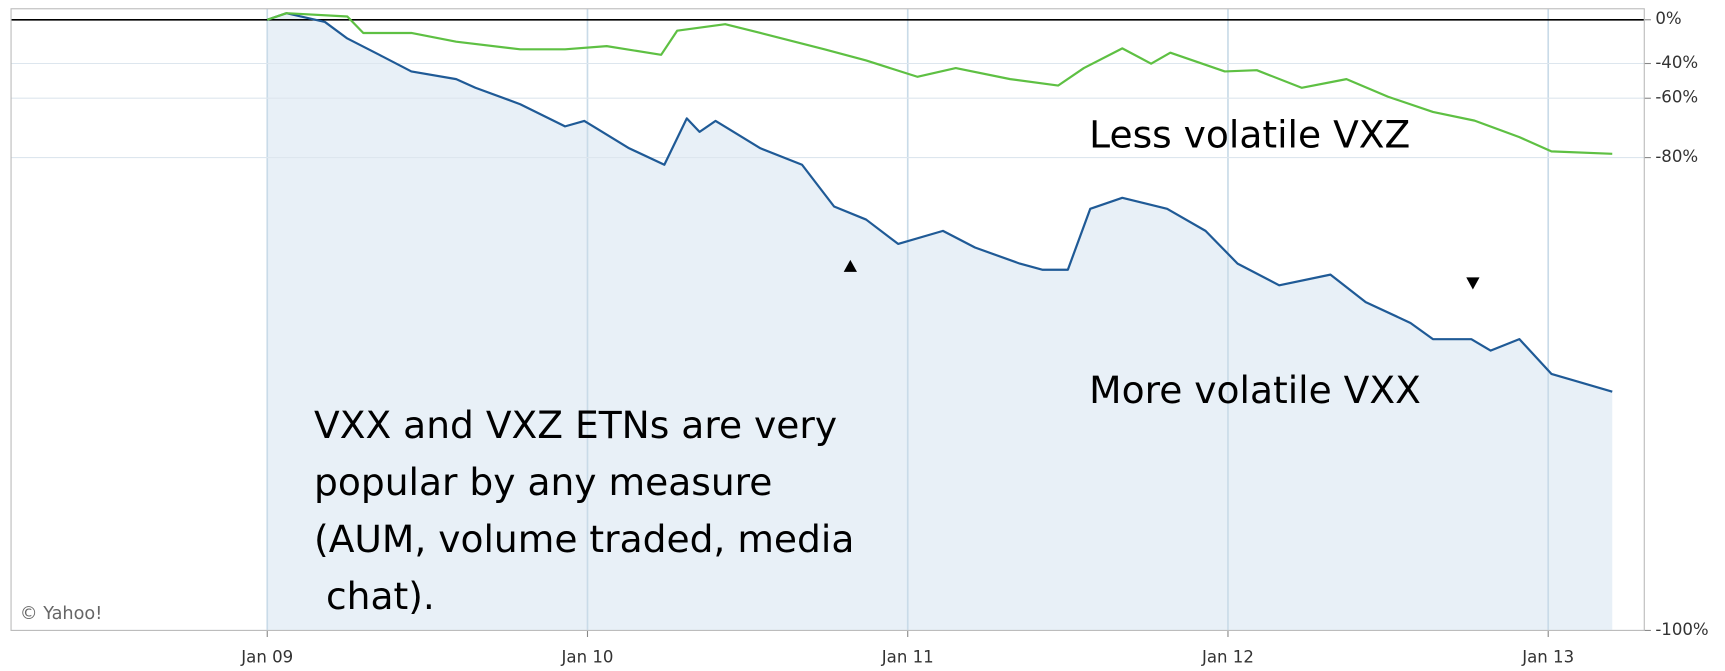  What do you see at coordinates (1668, 18) in the screenshot?
I see `y-tick-label: 0%` at bounding box center [1668, 18].